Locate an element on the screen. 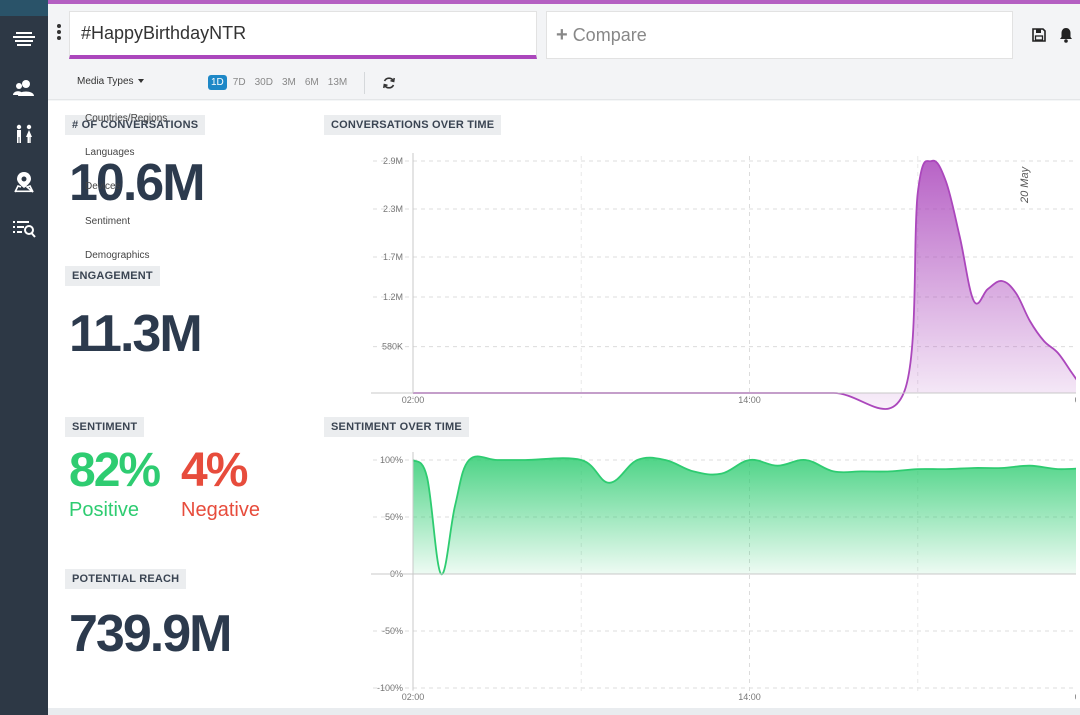  sentiment-chart-title: SENTIMENT OVER TIME is located at coordinates (396, 427).